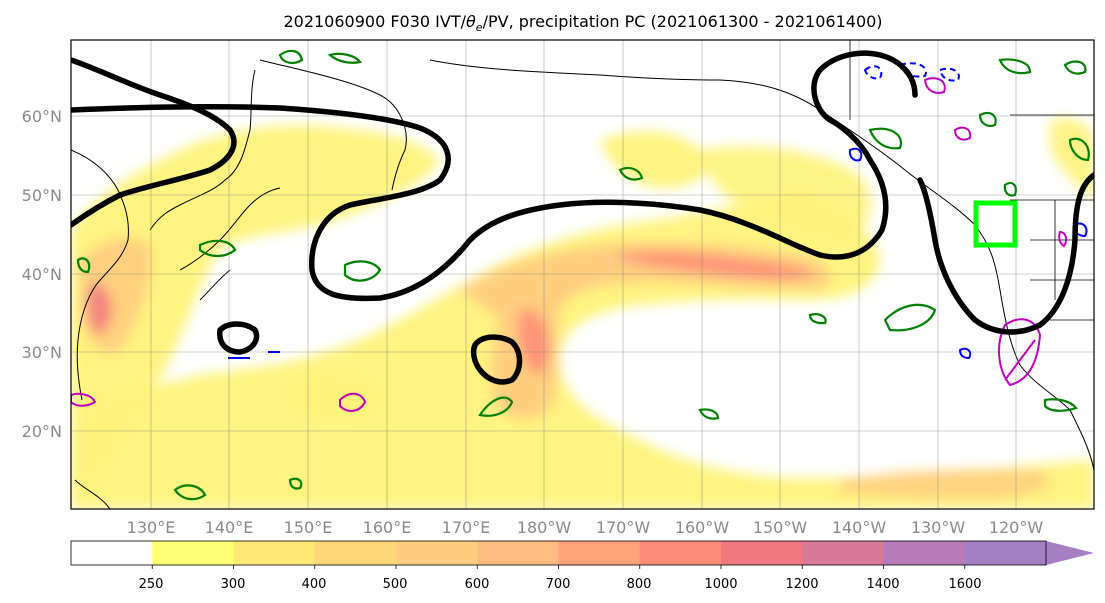  What do you see at coordinates (42, 195) in the screenshot?
I see `lat-label: 50°N` at bounding box center [42, 195].